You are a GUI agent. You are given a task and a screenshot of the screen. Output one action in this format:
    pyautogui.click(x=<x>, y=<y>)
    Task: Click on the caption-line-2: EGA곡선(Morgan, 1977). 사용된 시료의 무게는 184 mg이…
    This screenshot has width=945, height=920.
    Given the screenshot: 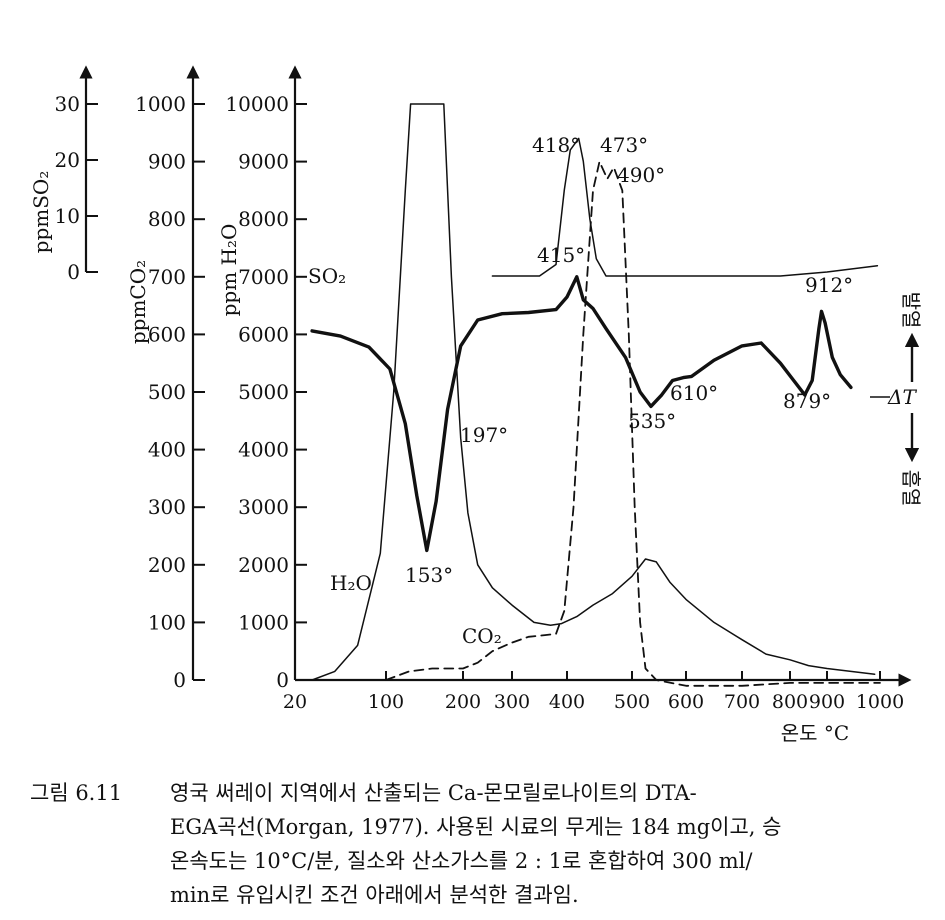 What is the action you would take?
    pyautogui.click(x=476, y=827)
    